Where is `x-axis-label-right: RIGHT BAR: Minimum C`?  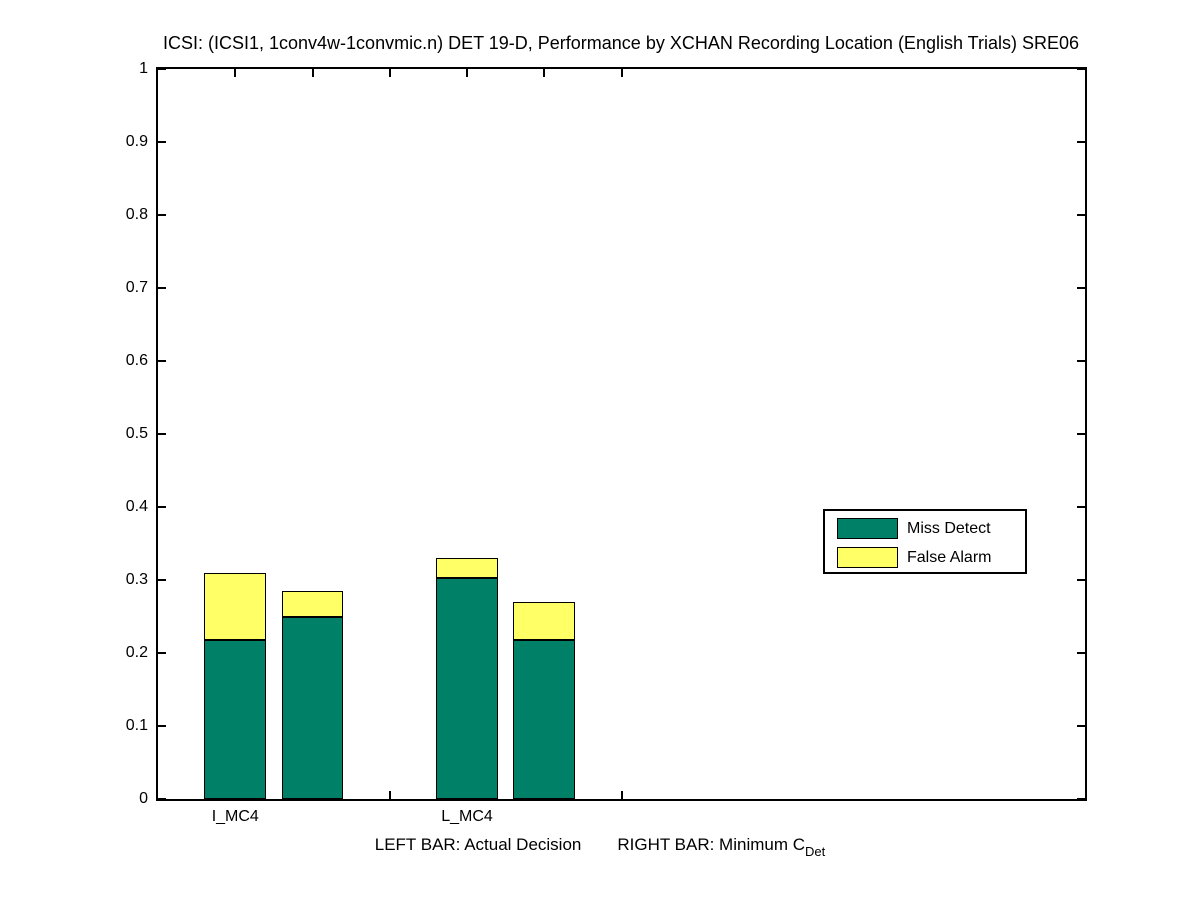
x-axis-label-right: RIGHT BAR: Minimum C is located at coordinates (711, 844).